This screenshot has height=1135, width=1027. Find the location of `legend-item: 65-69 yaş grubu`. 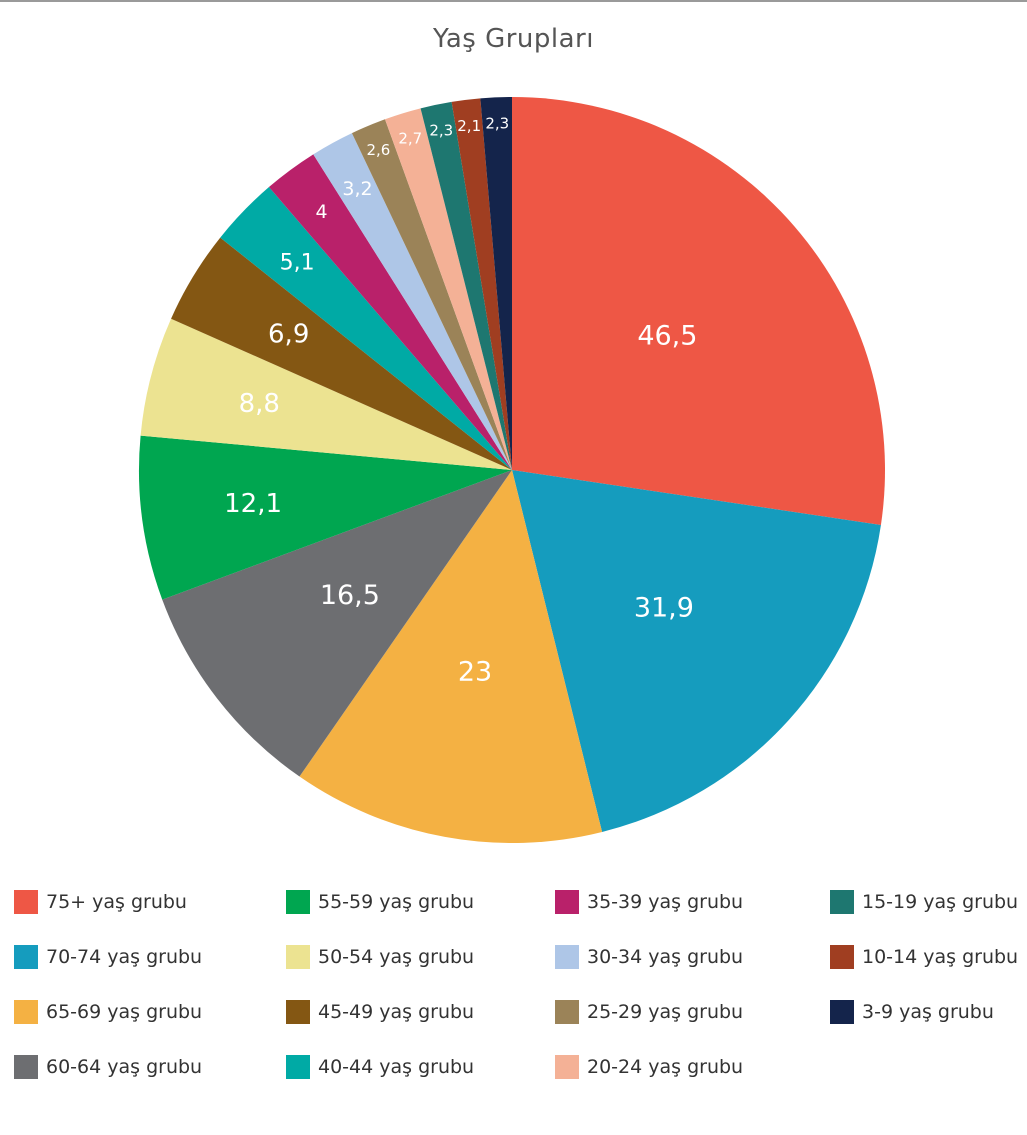

legend-item: 65-69 yaş grubu is located at coordinates (108, 1012).